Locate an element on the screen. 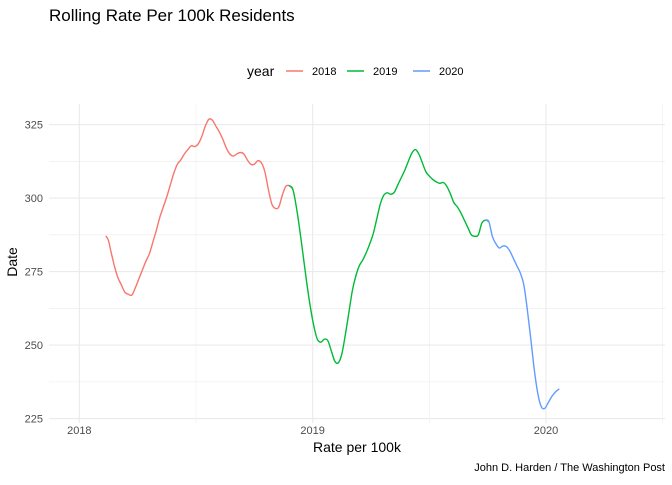 The height and width of the screenshot is (485, 672). series-line-2019 is located at coordinates (389, 256).